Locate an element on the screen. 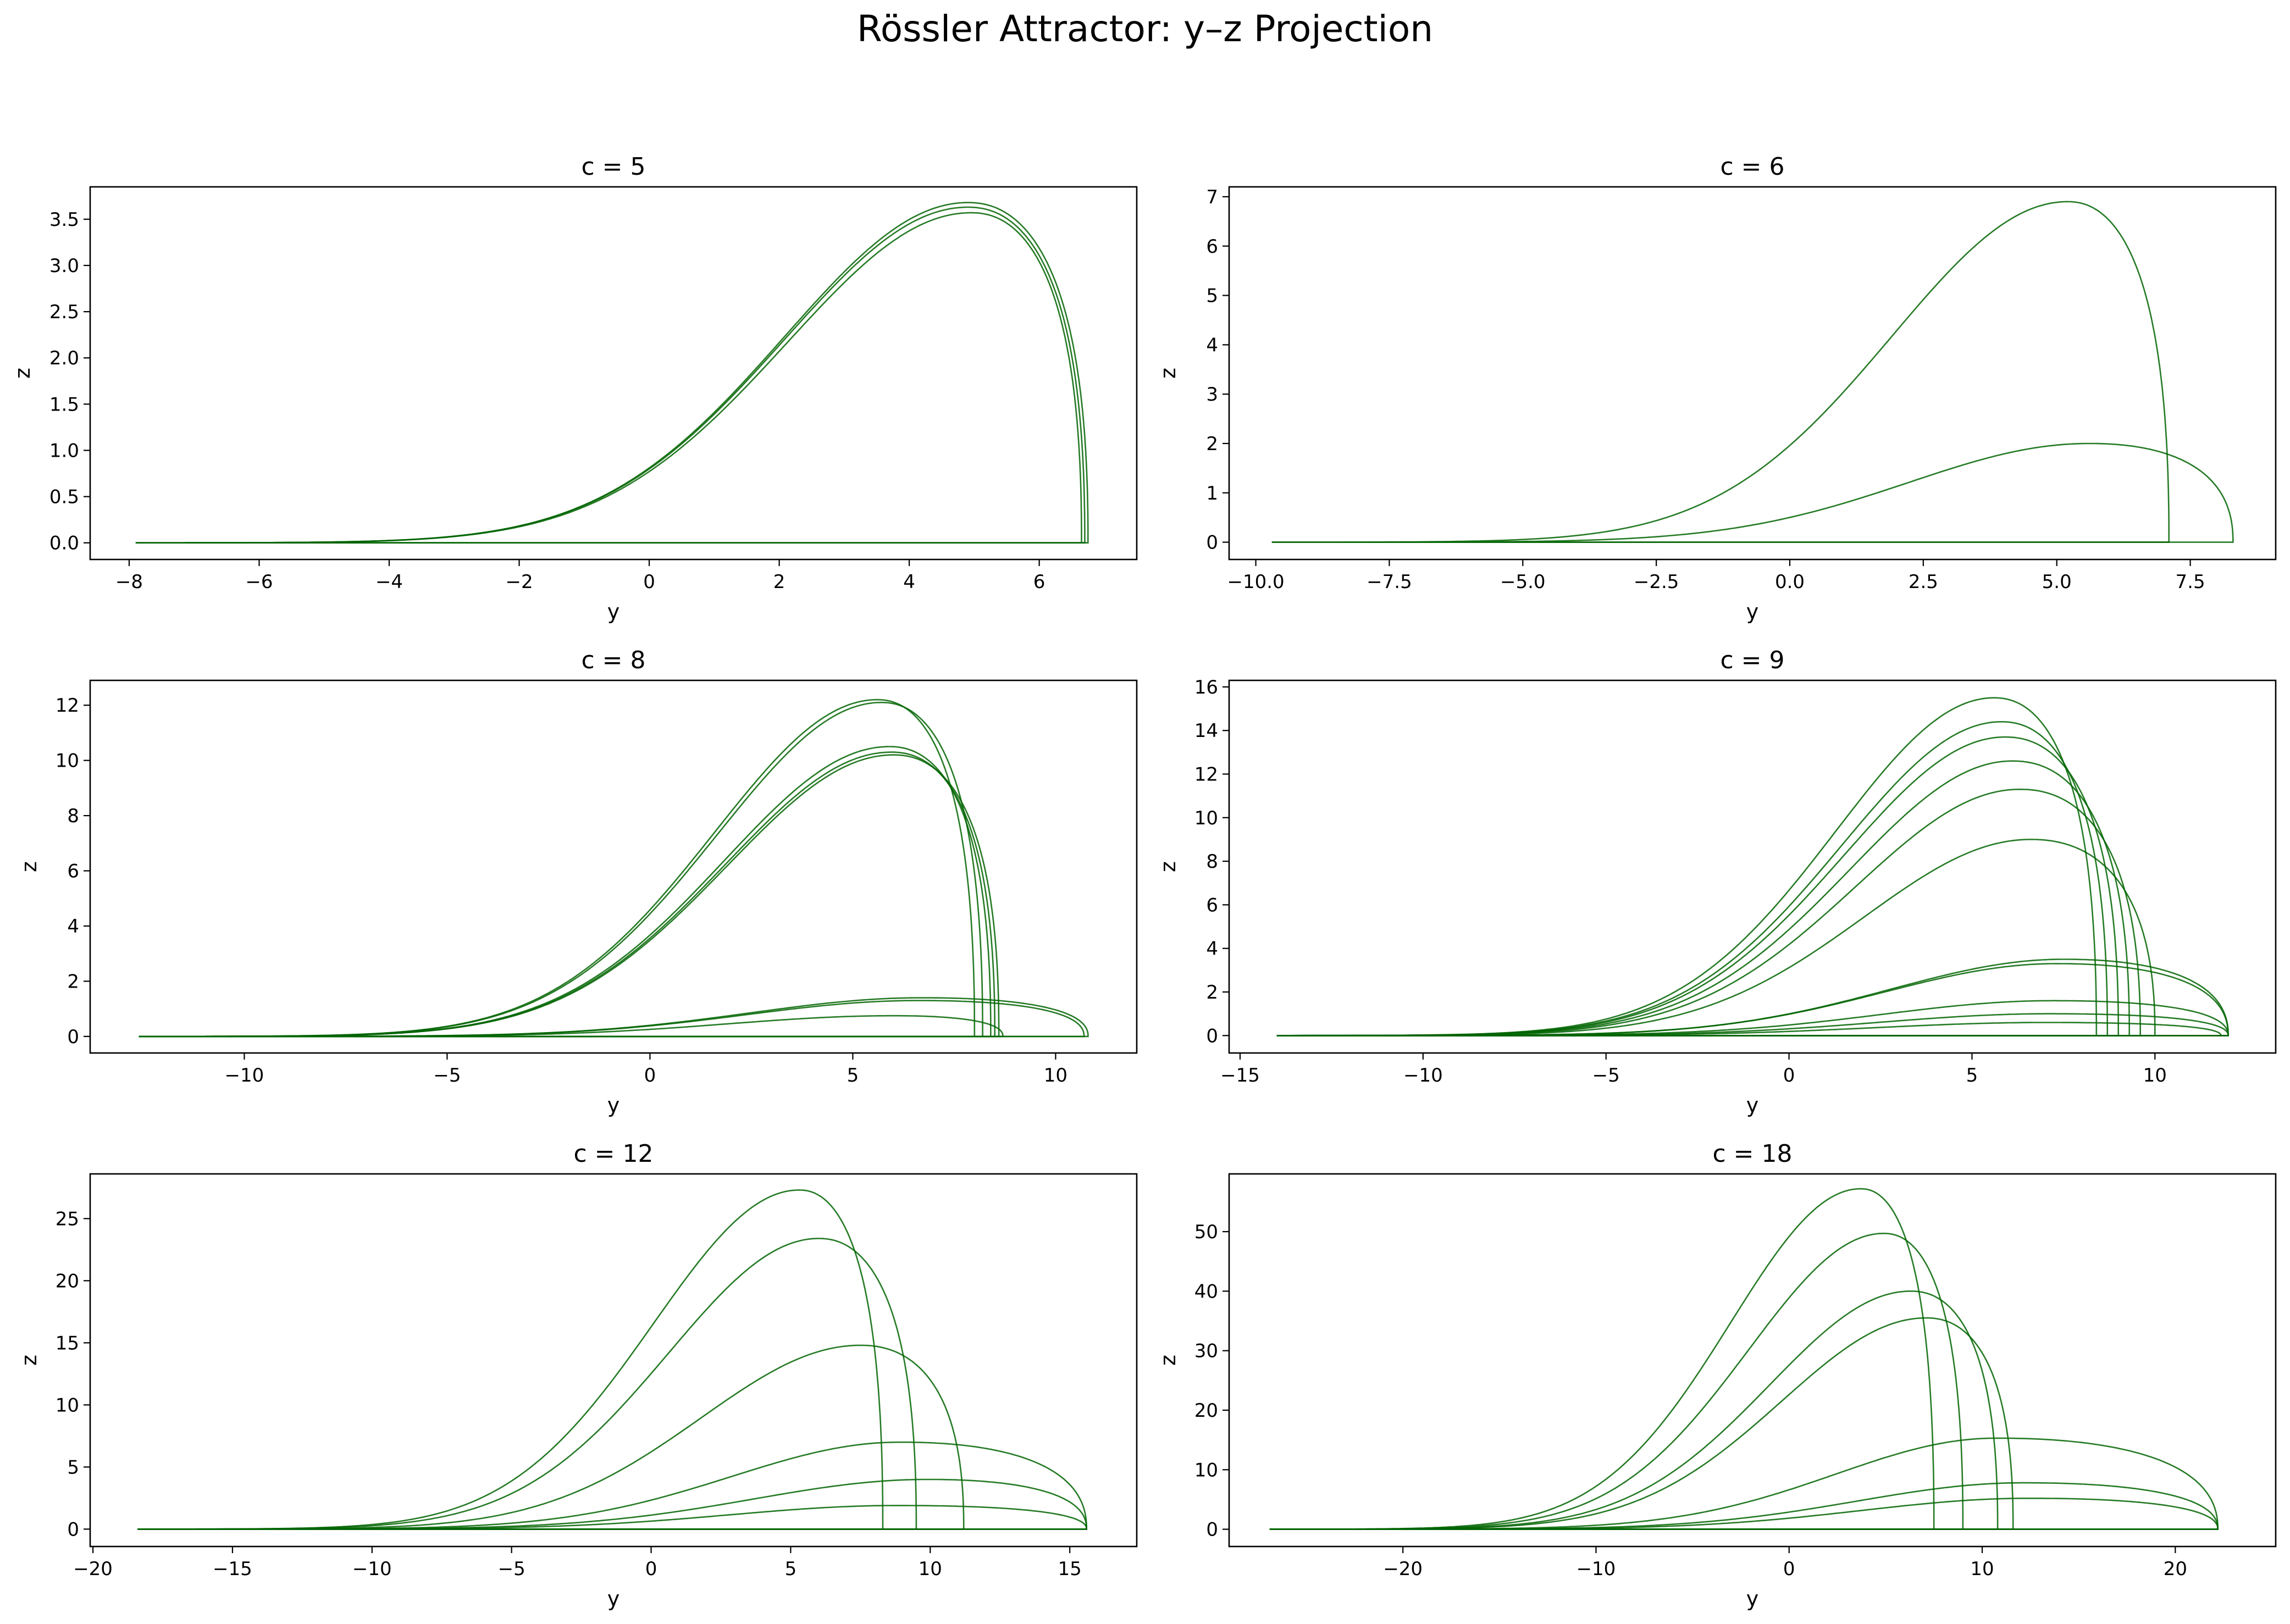 The image size is (2290, 1624). y-tick-label: 0.0 is located at coordinates (64, 544).